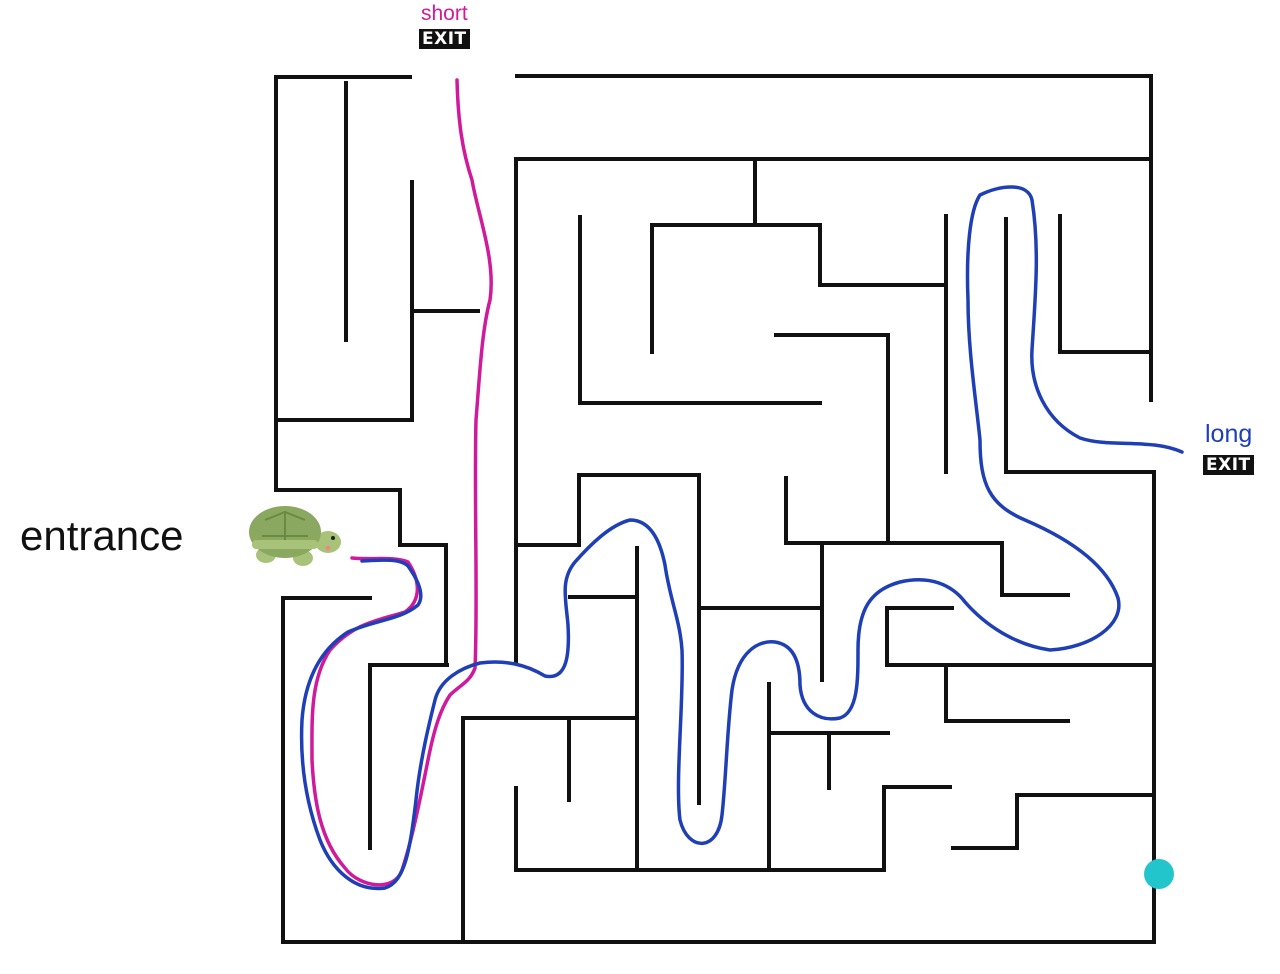 This screenshot has height=974, width=1280. What do you see at coordinates (927, 536) in the screenshot?
I see `wall-m5` at bounding box center [927, 536].